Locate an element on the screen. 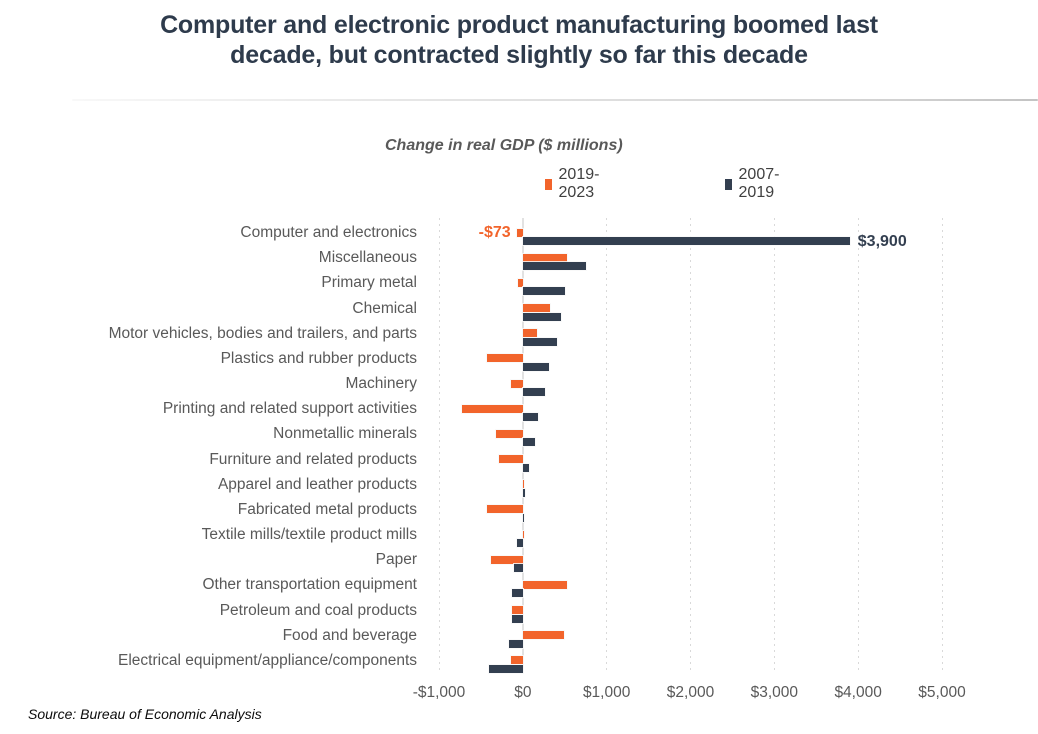 This screenshot has width=1038, height=734. category-label: Fabricated metal products is located at coordinates (327, 509).